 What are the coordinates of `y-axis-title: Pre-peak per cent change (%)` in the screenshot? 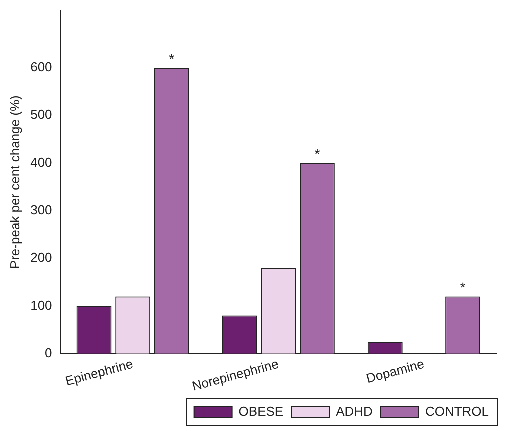 It's located at (14, 183).